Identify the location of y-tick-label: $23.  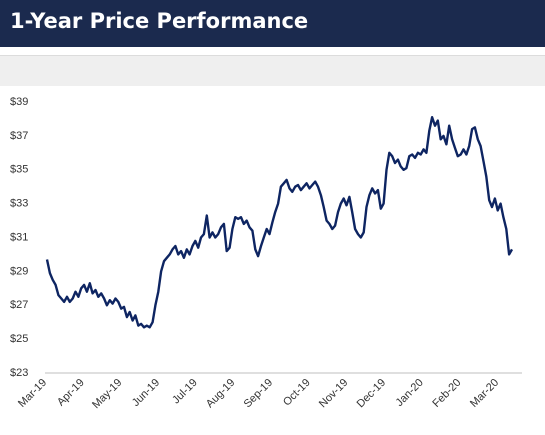
(19, 373).